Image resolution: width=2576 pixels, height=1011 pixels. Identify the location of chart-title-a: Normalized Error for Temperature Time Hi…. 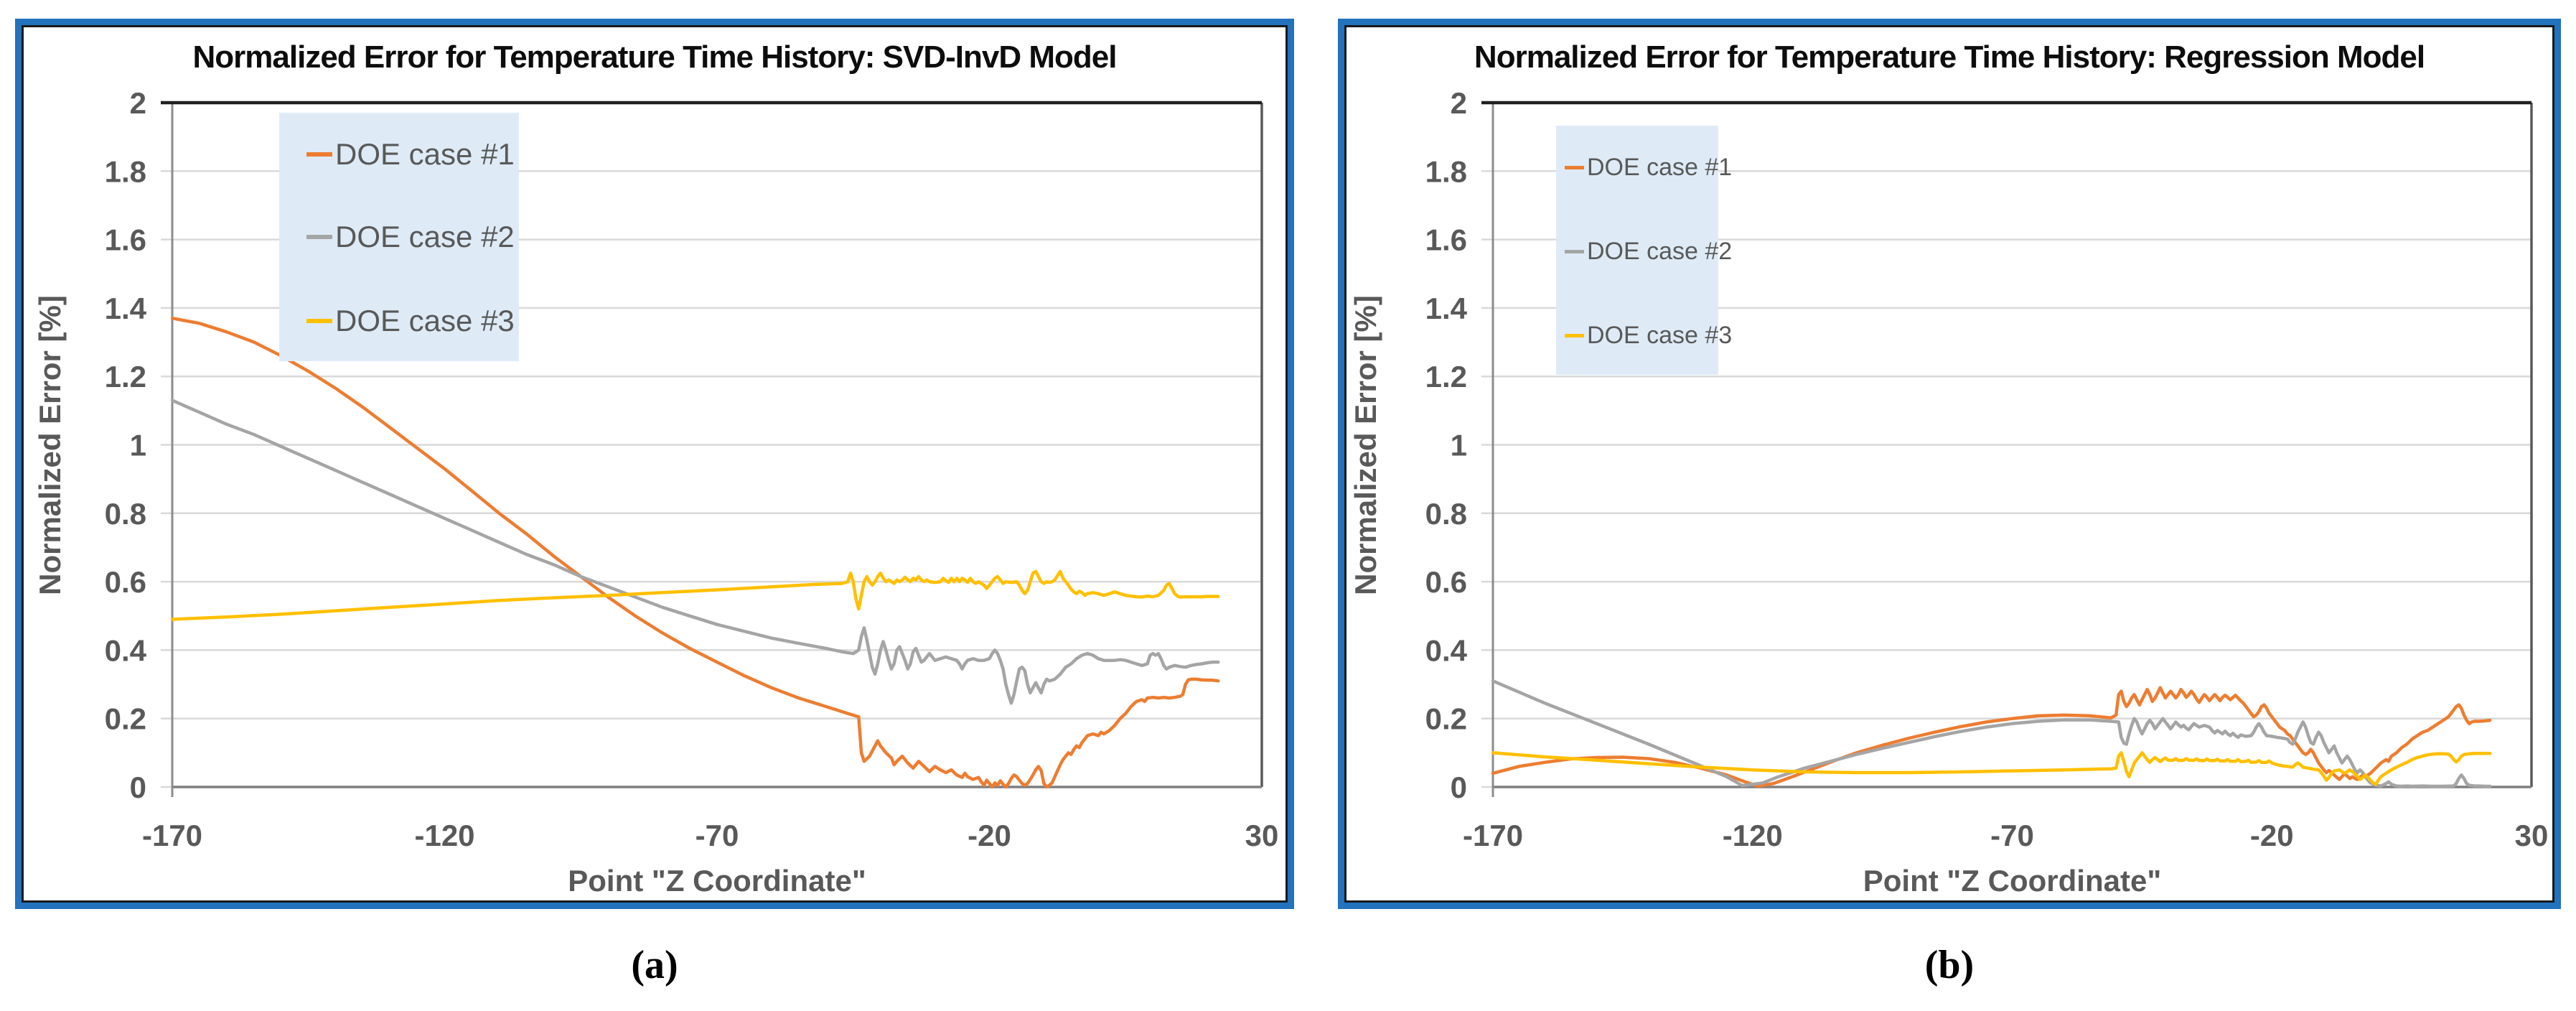
(655, 57).